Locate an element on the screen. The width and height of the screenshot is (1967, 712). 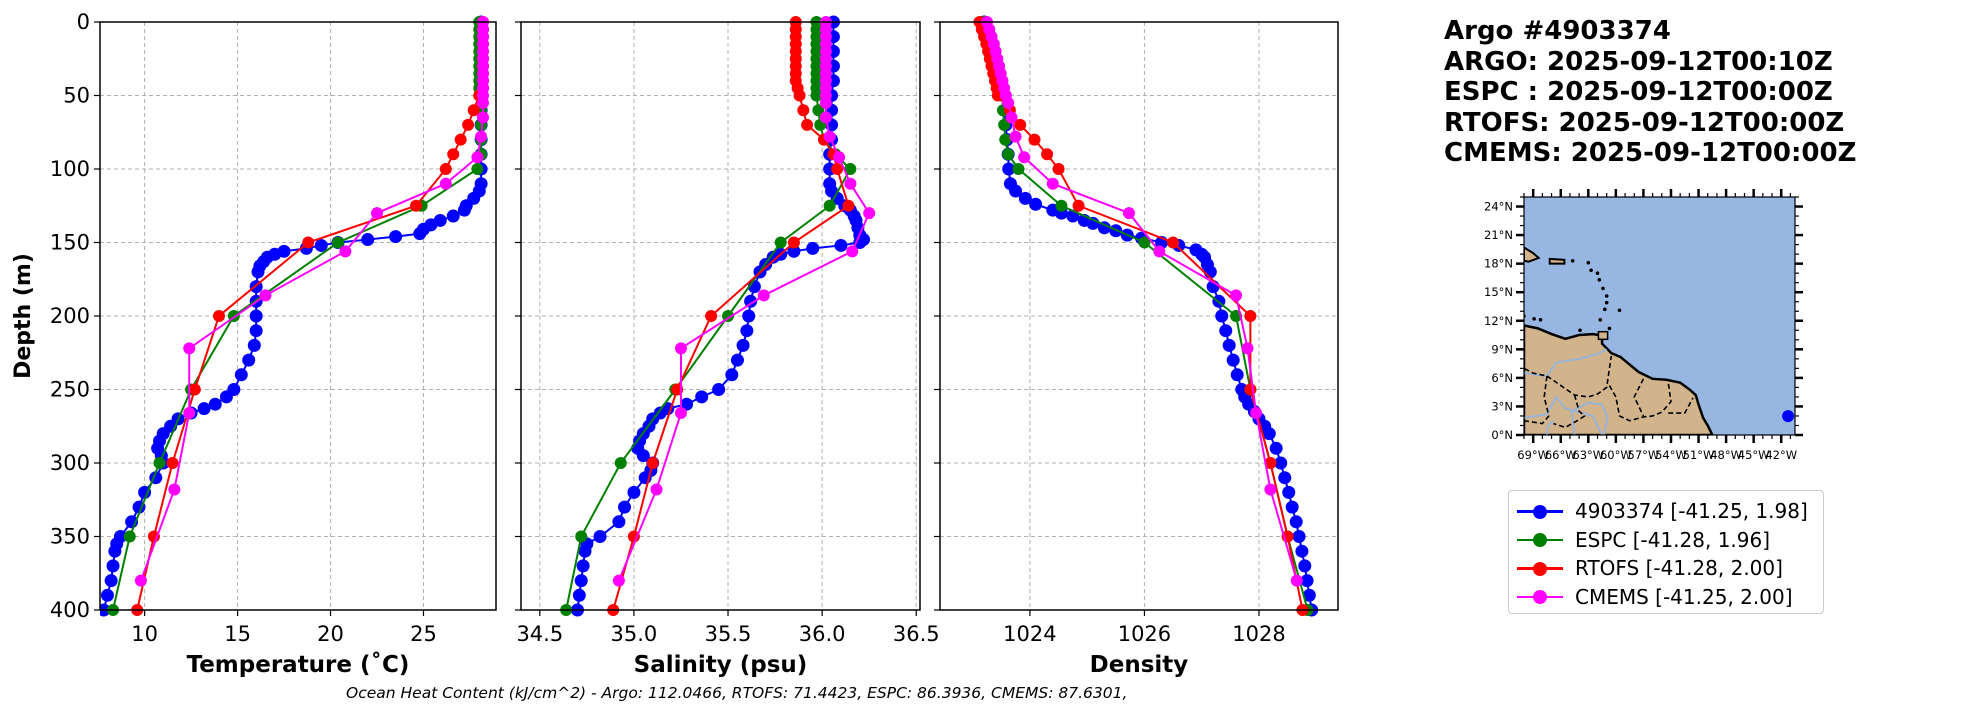
series-group is located at coordinates (1146, 316).